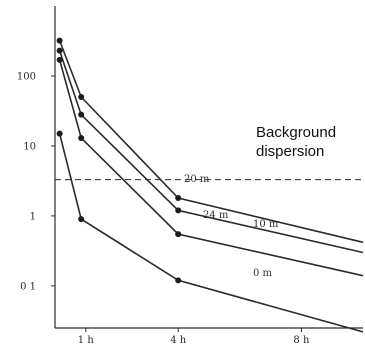 Image resolution: width=365 pixels, height=347 pixels. I want to click on series-label-0m: 0 m, so click(263, 273).